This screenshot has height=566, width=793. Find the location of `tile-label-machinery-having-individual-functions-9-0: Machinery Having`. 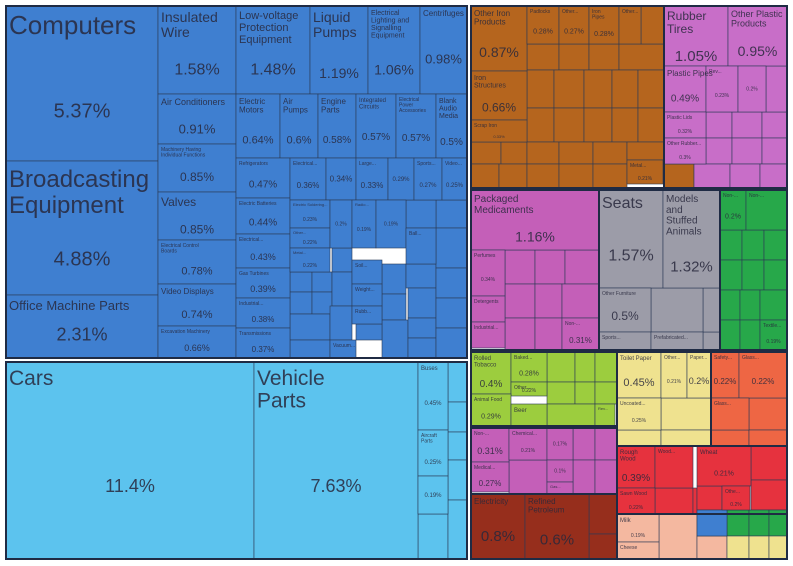

tile-label-machinery-having-individual-functions-9-0: Machinery Having is located at coordinates (181, 150).